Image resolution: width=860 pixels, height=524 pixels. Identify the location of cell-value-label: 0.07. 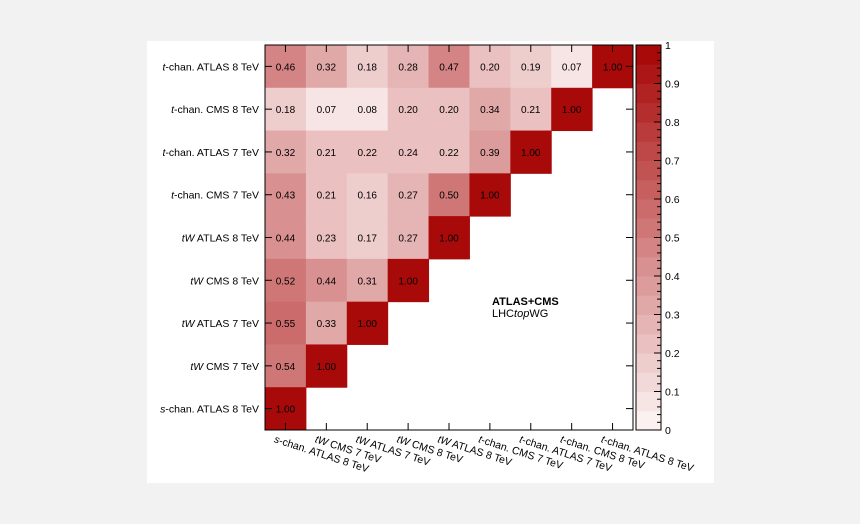
(572, 67).